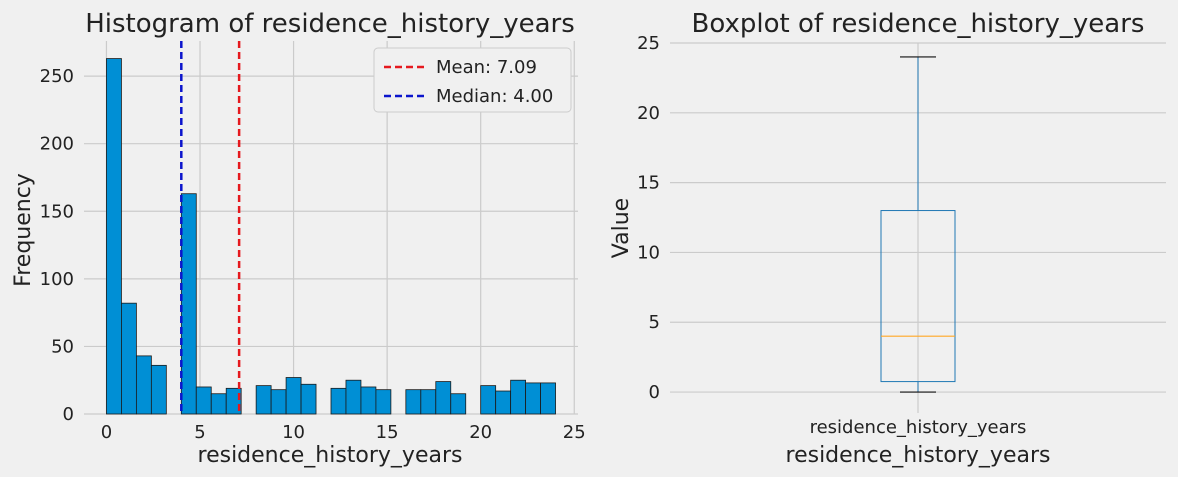  I want to click on histogram-y-tick-label: 150, so click(57, 211).